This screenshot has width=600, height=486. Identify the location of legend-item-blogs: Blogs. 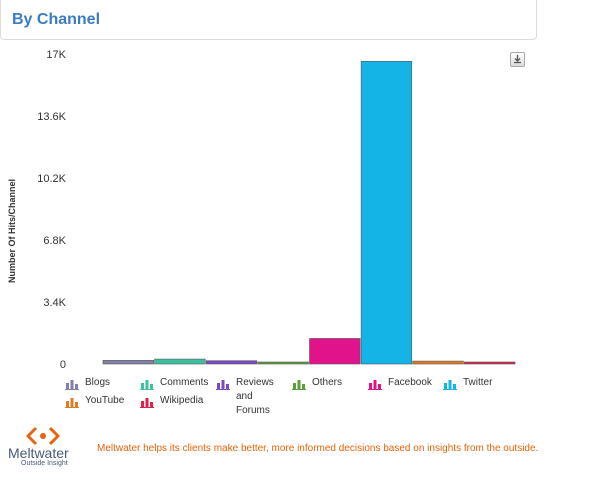
(88, 383).